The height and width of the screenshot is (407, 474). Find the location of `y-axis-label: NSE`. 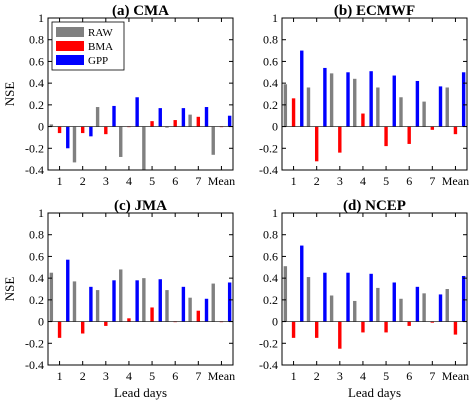

y-axis-label: NSE is located at coordinates (9, 289).